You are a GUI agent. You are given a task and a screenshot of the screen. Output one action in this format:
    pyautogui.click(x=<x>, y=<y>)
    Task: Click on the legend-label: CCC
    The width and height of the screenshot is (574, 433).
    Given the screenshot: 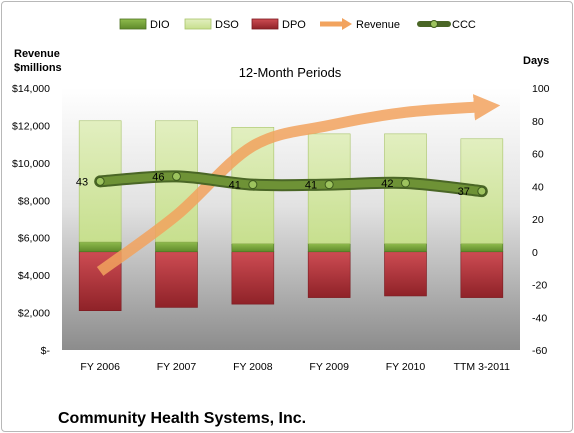 What is the action you would take?
    pyautogui.click(x=464, y=25)
    